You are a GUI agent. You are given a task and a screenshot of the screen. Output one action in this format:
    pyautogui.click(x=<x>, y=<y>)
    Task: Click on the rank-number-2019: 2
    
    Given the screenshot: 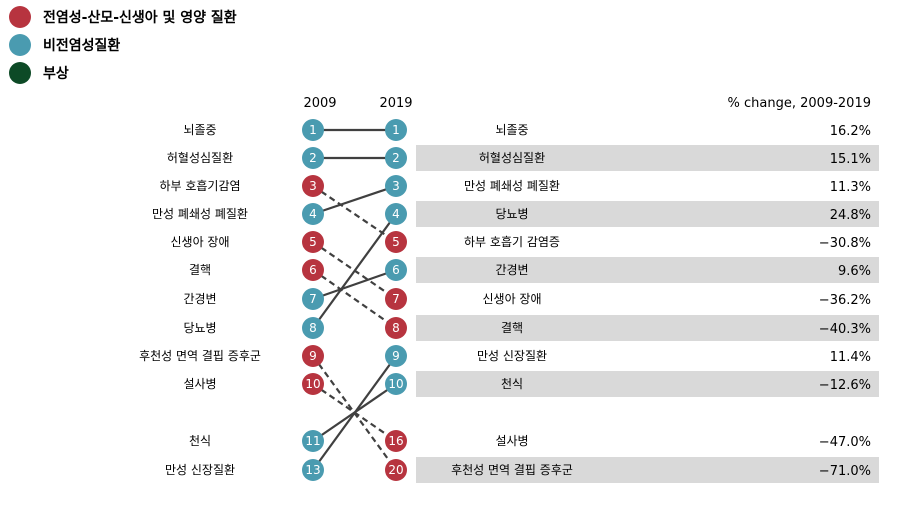 What is the action you would take?
    pyautogui.click(x=396, y=158)
    